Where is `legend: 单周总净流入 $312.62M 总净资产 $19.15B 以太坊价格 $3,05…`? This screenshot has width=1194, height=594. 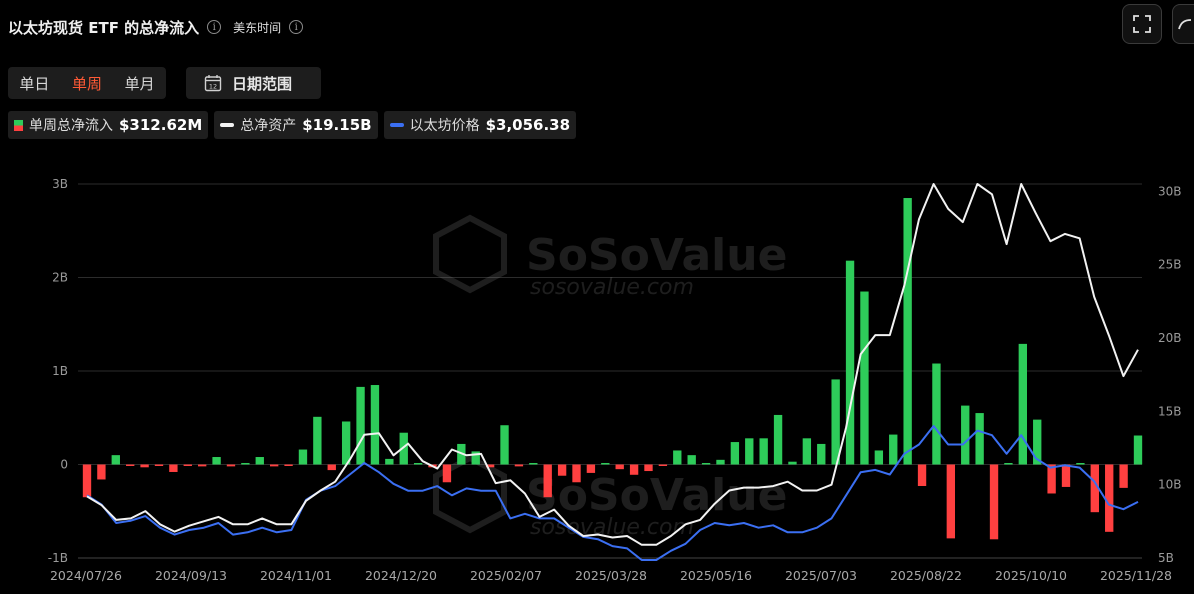 legend: 单周总净流入 $312.62M 总净资产 $19.15B 以太坊价格 $3,05… is located at coordinates (292, 125).